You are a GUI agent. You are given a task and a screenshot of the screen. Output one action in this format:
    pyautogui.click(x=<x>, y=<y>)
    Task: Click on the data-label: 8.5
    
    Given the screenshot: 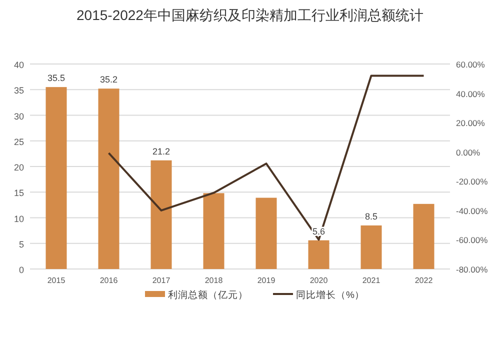 What is the action you would take?
    pyautogui.click(x=371, y=216)
    